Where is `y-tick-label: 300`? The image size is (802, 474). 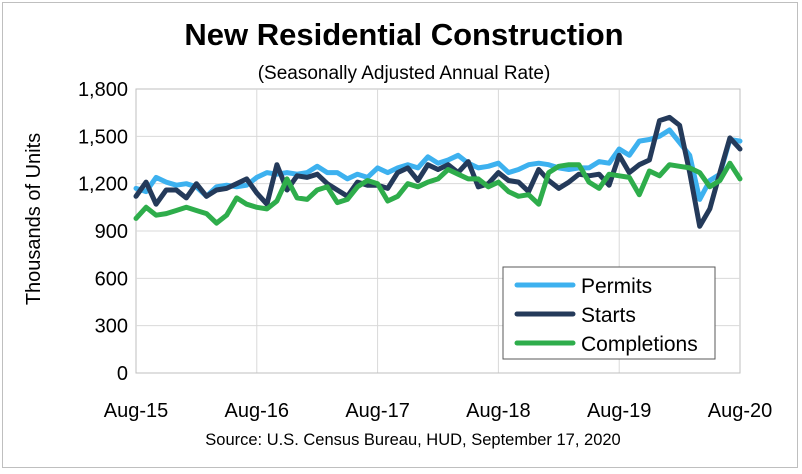 y-tick-label: 300 is located at coordinates (111, 327).